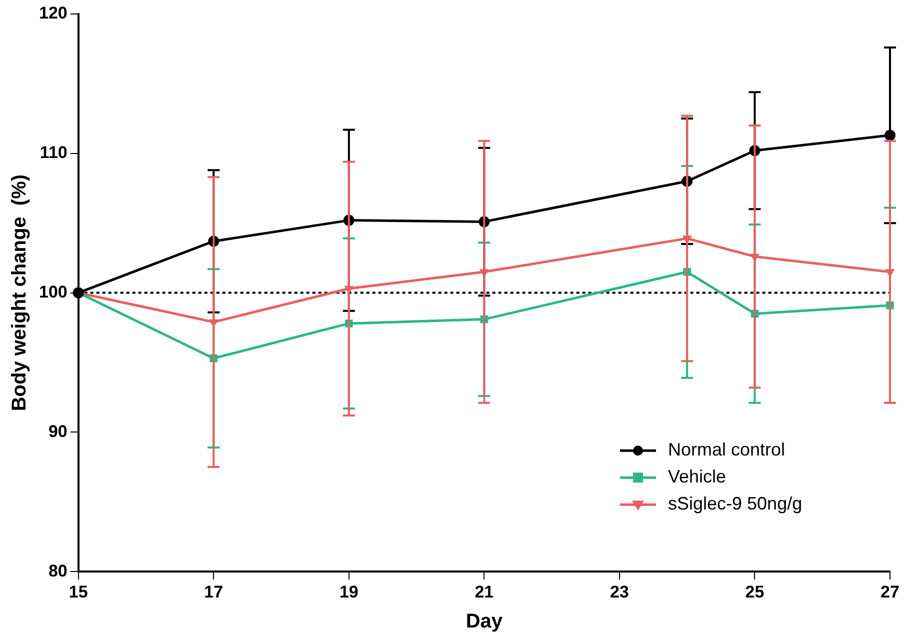 The width and height of the screenshot is (910, 640). What do you see at coordinates (484, 592) in the screenshot?
I see `x-tick-label: 21` at bounding box center [484, 592].